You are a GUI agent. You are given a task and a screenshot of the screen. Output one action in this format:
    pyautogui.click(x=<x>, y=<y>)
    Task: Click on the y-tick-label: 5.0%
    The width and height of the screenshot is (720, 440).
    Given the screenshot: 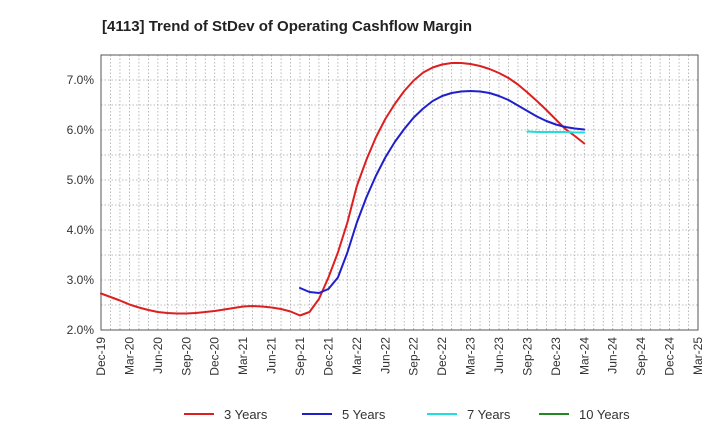 What is the action you would take?
    pyautogui.click(x=81, y=180)
    